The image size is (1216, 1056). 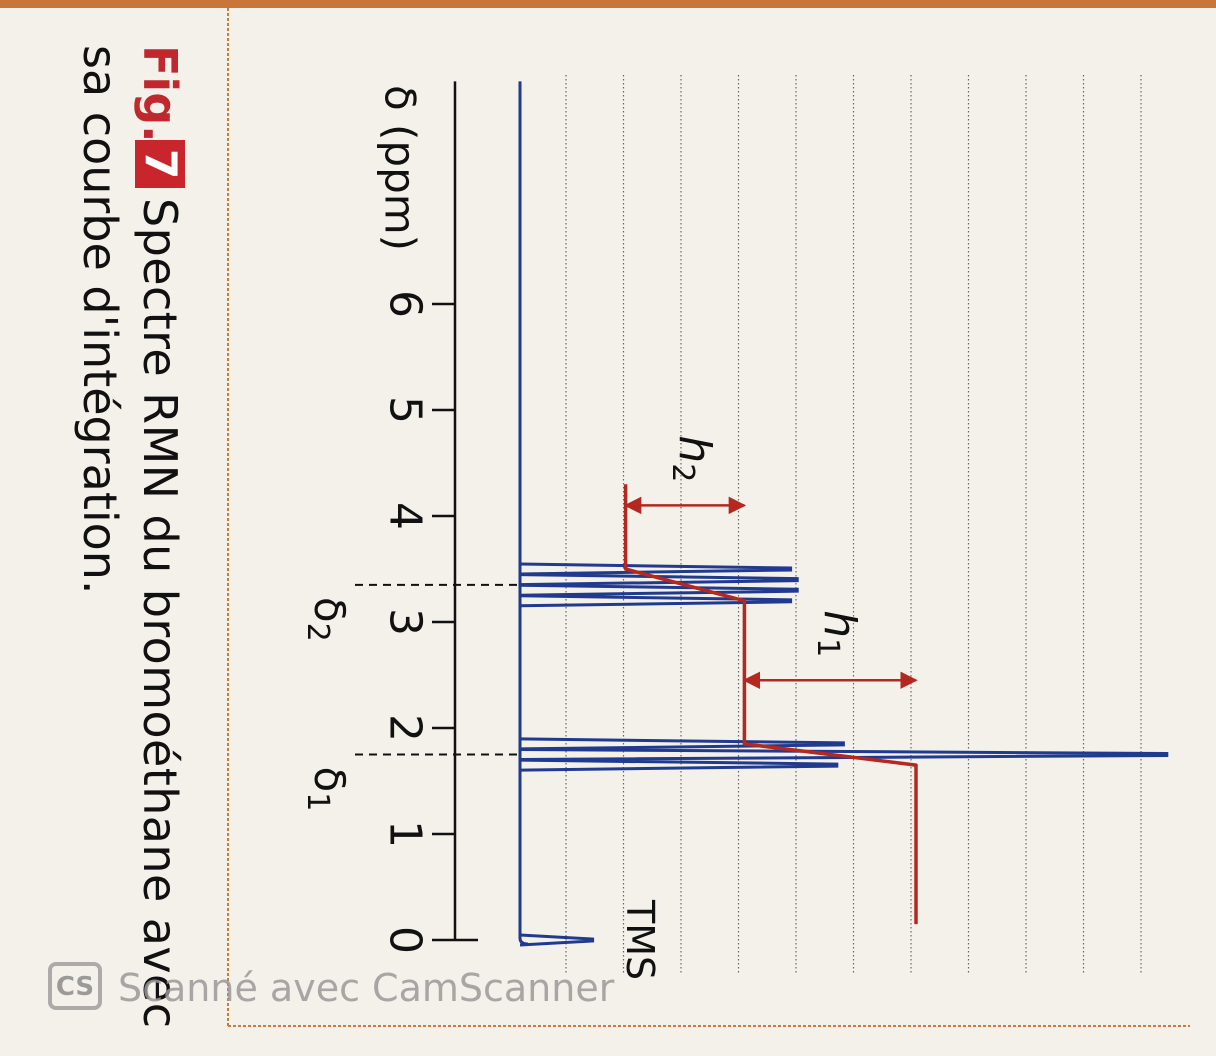 I want to click on delta-label: δ2, so click(x=328, y=619).